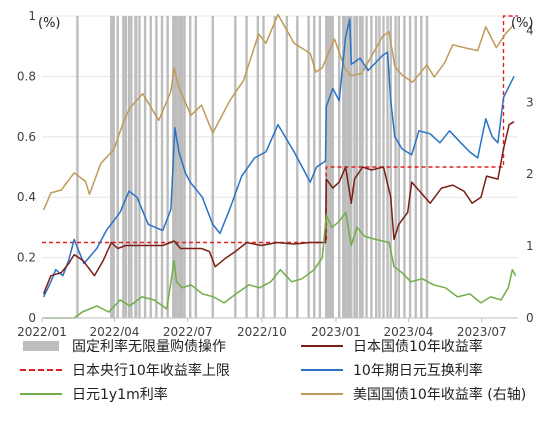 This screenshot has height=434, width=550. What do you see at coordinates (262, 330) in the screenshot?
I see `x-tick-label: 2022/10` at bounding box center [262, 330].